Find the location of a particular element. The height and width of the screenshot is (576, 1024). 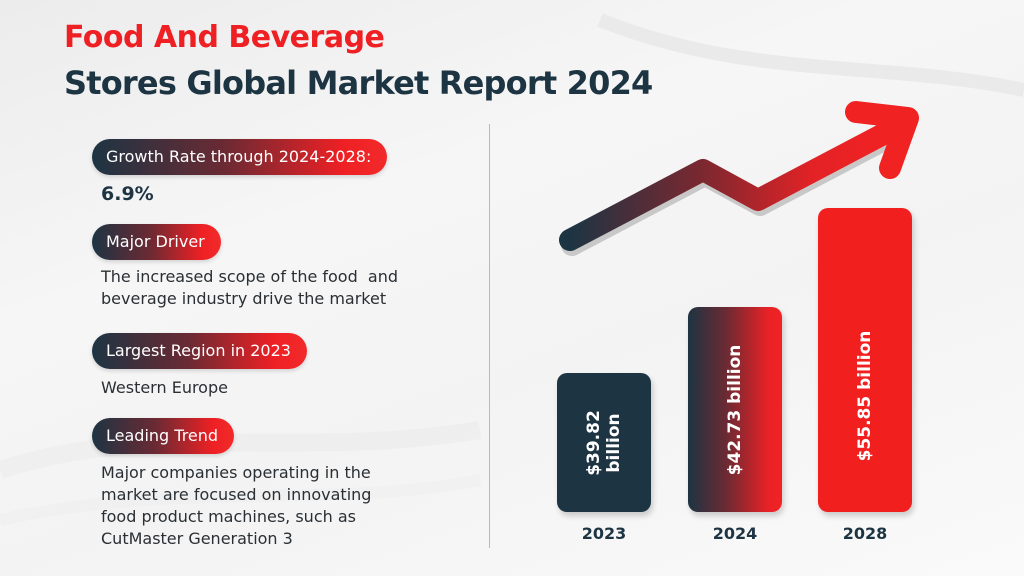

leading-trend-line: CutMaster Generation 3 is located at coordinates (197, 538).